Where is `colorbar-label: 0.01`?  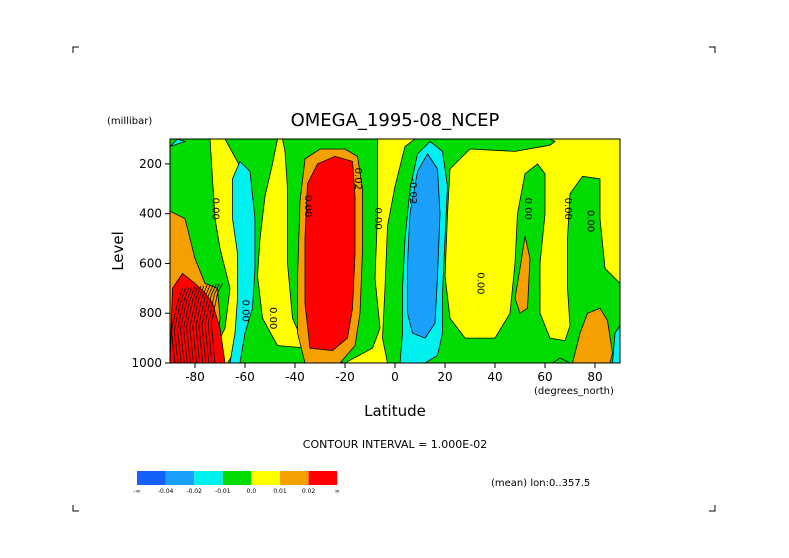 colorbar-label: 0.01 is located at coordinates (280, 491).